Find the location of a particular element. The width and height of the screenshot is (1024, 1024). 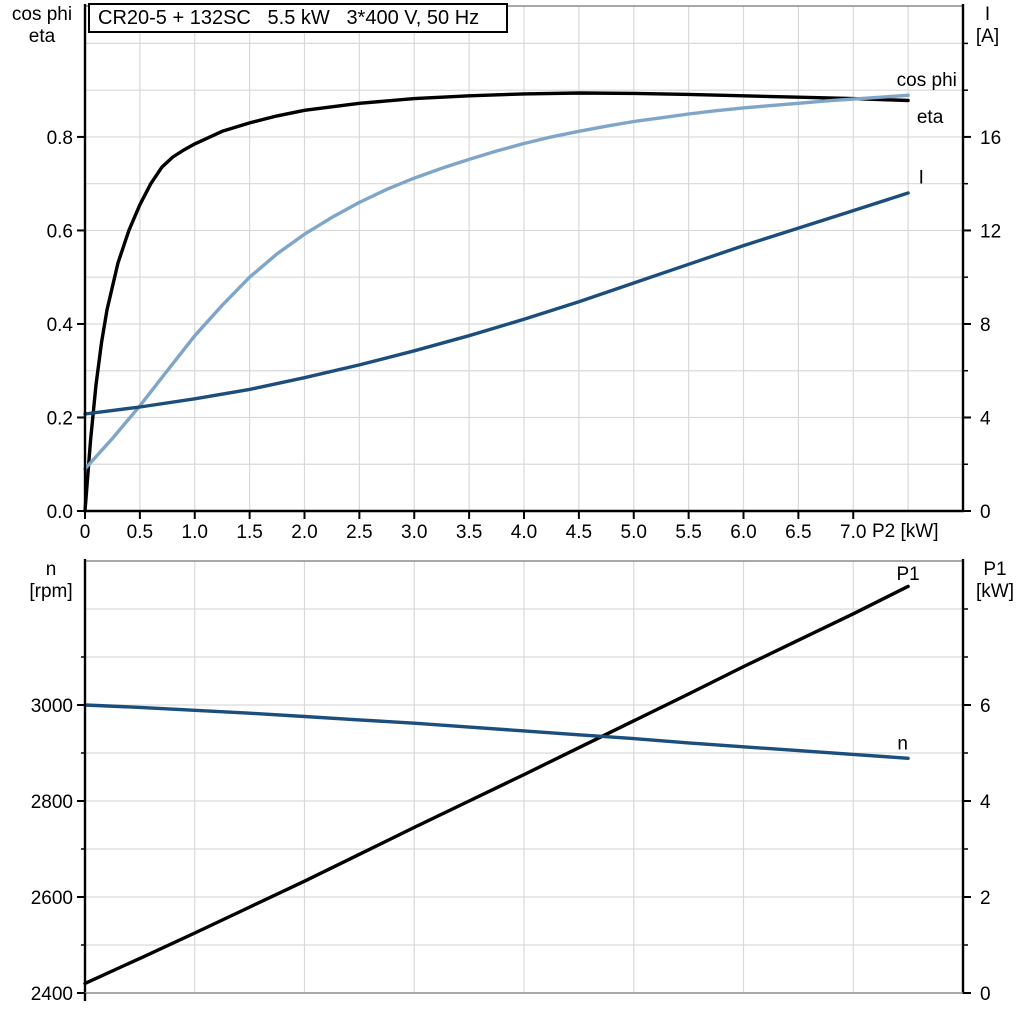

y-right-tick-label: 6 is located at coordinates (985, 706).